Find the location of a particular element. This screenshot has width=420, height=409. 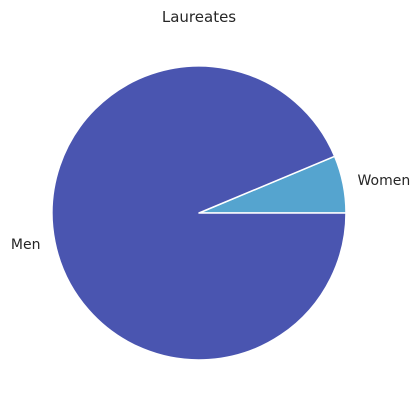

pie-label-women: Women is located at coordinates (384, 181).